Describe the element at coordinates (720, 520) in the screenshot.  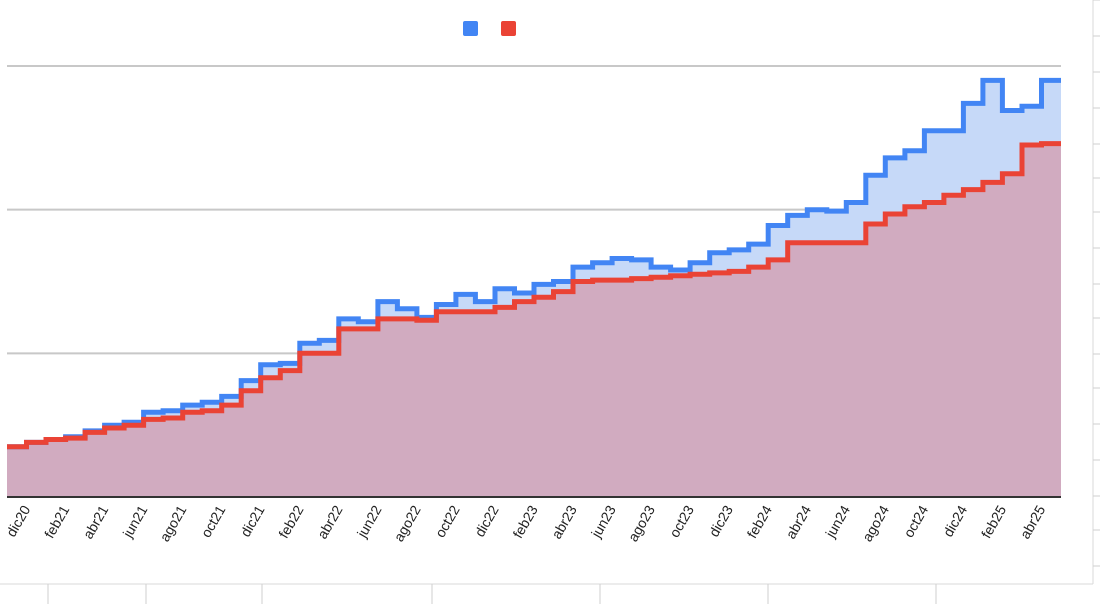
I see `x-tick-label: dic23` at that location.